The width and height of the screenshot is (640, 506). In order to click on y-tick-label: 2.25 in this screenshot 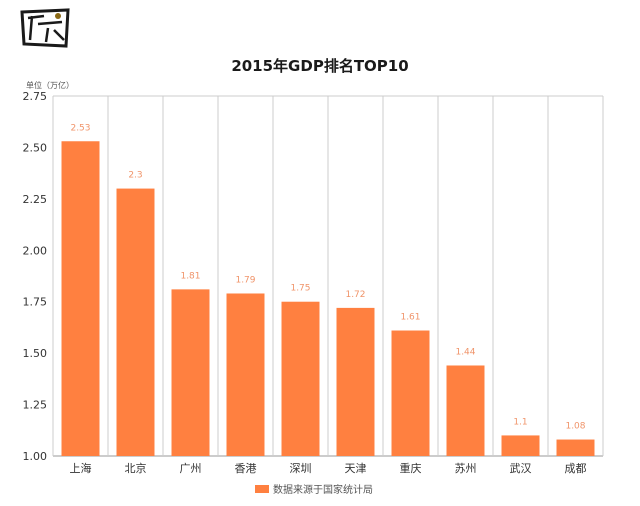, I will do `click(35, 199)`.